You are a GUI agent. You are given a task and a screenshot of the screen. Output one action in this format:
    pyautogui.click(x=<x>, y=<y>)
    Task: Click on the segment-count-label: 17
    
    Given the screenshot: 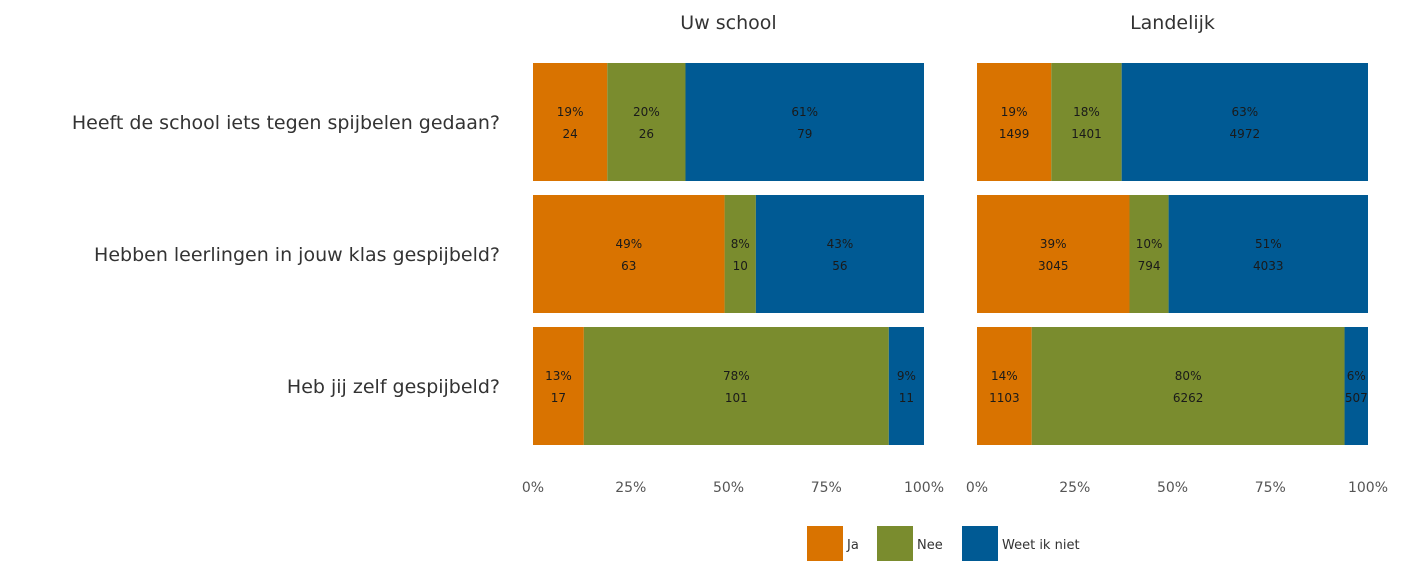 What is the action you would take?
    pyautogui.click(x=558, y=398)
    